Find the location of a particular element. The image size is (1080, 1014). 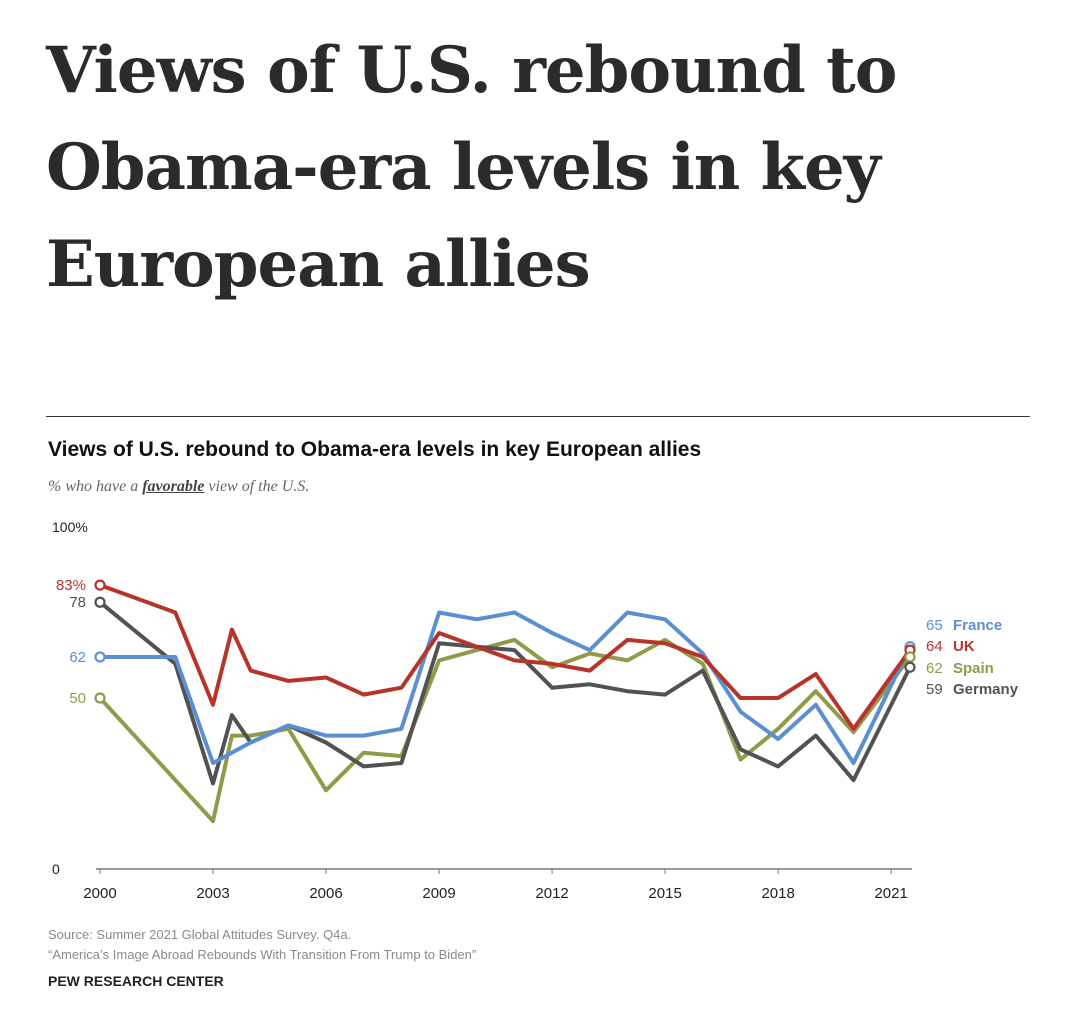

x-tick-label: 2012 is located at coordinates (551, 893).